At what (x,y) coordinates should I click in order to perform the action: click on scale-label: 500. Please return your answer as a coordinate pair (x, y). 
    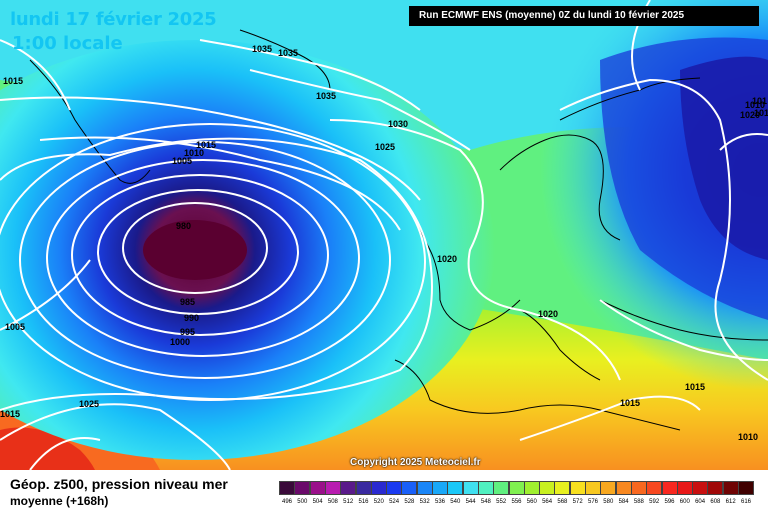
    Looking at the image, I should click on (302, 502).